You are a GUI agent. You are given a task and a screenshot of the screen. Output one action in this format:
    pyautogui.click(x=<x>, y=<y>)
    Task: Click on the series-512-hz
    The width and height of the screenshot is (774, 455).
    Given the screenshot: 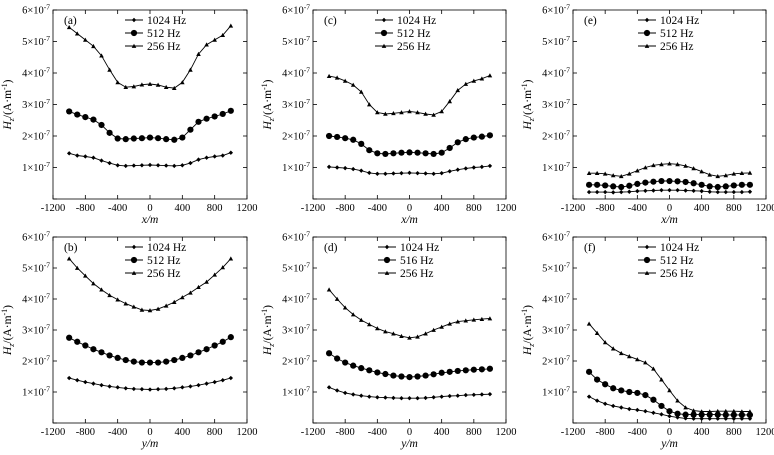 What is the action you would take?
    pyautogui.click(x=669, y=184)
    